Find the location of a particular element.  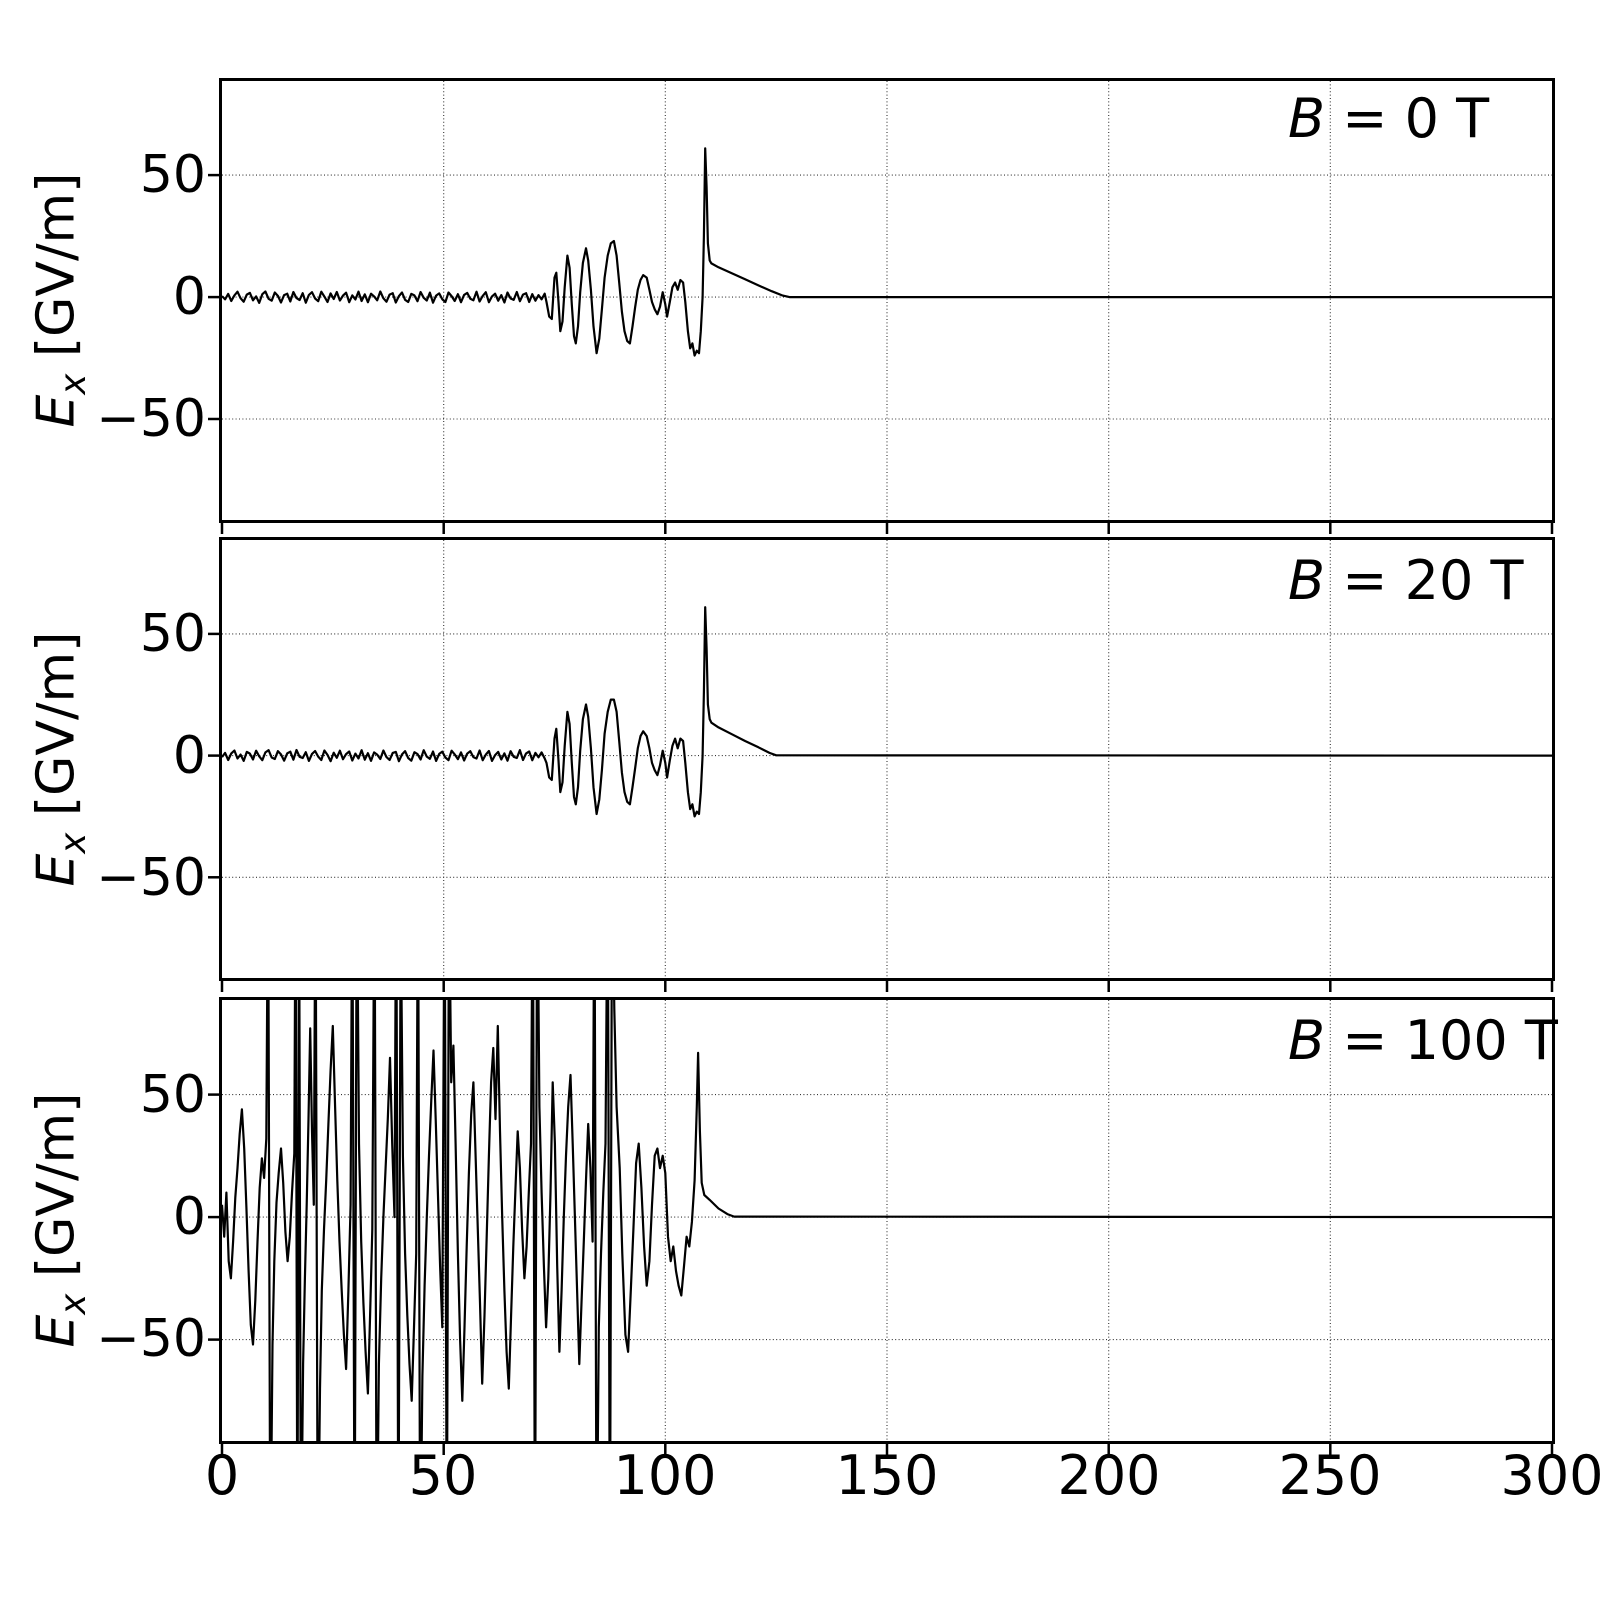

xtick-label: 150 is located at coordinates (887, 1475).